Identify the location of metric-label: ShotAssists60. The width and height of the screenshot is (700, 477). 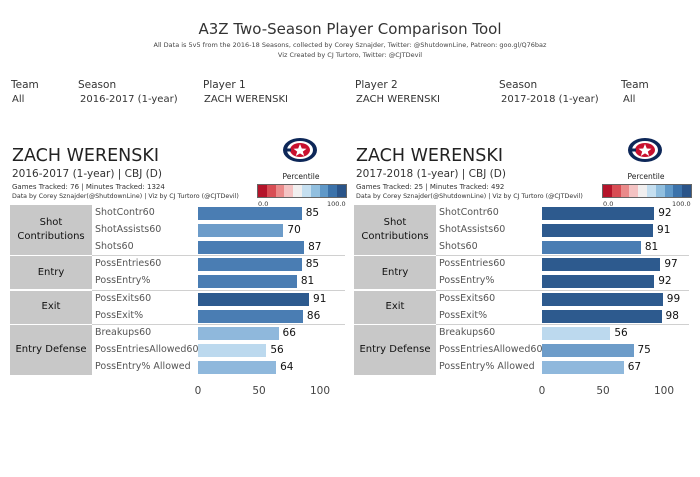
(472, 230).